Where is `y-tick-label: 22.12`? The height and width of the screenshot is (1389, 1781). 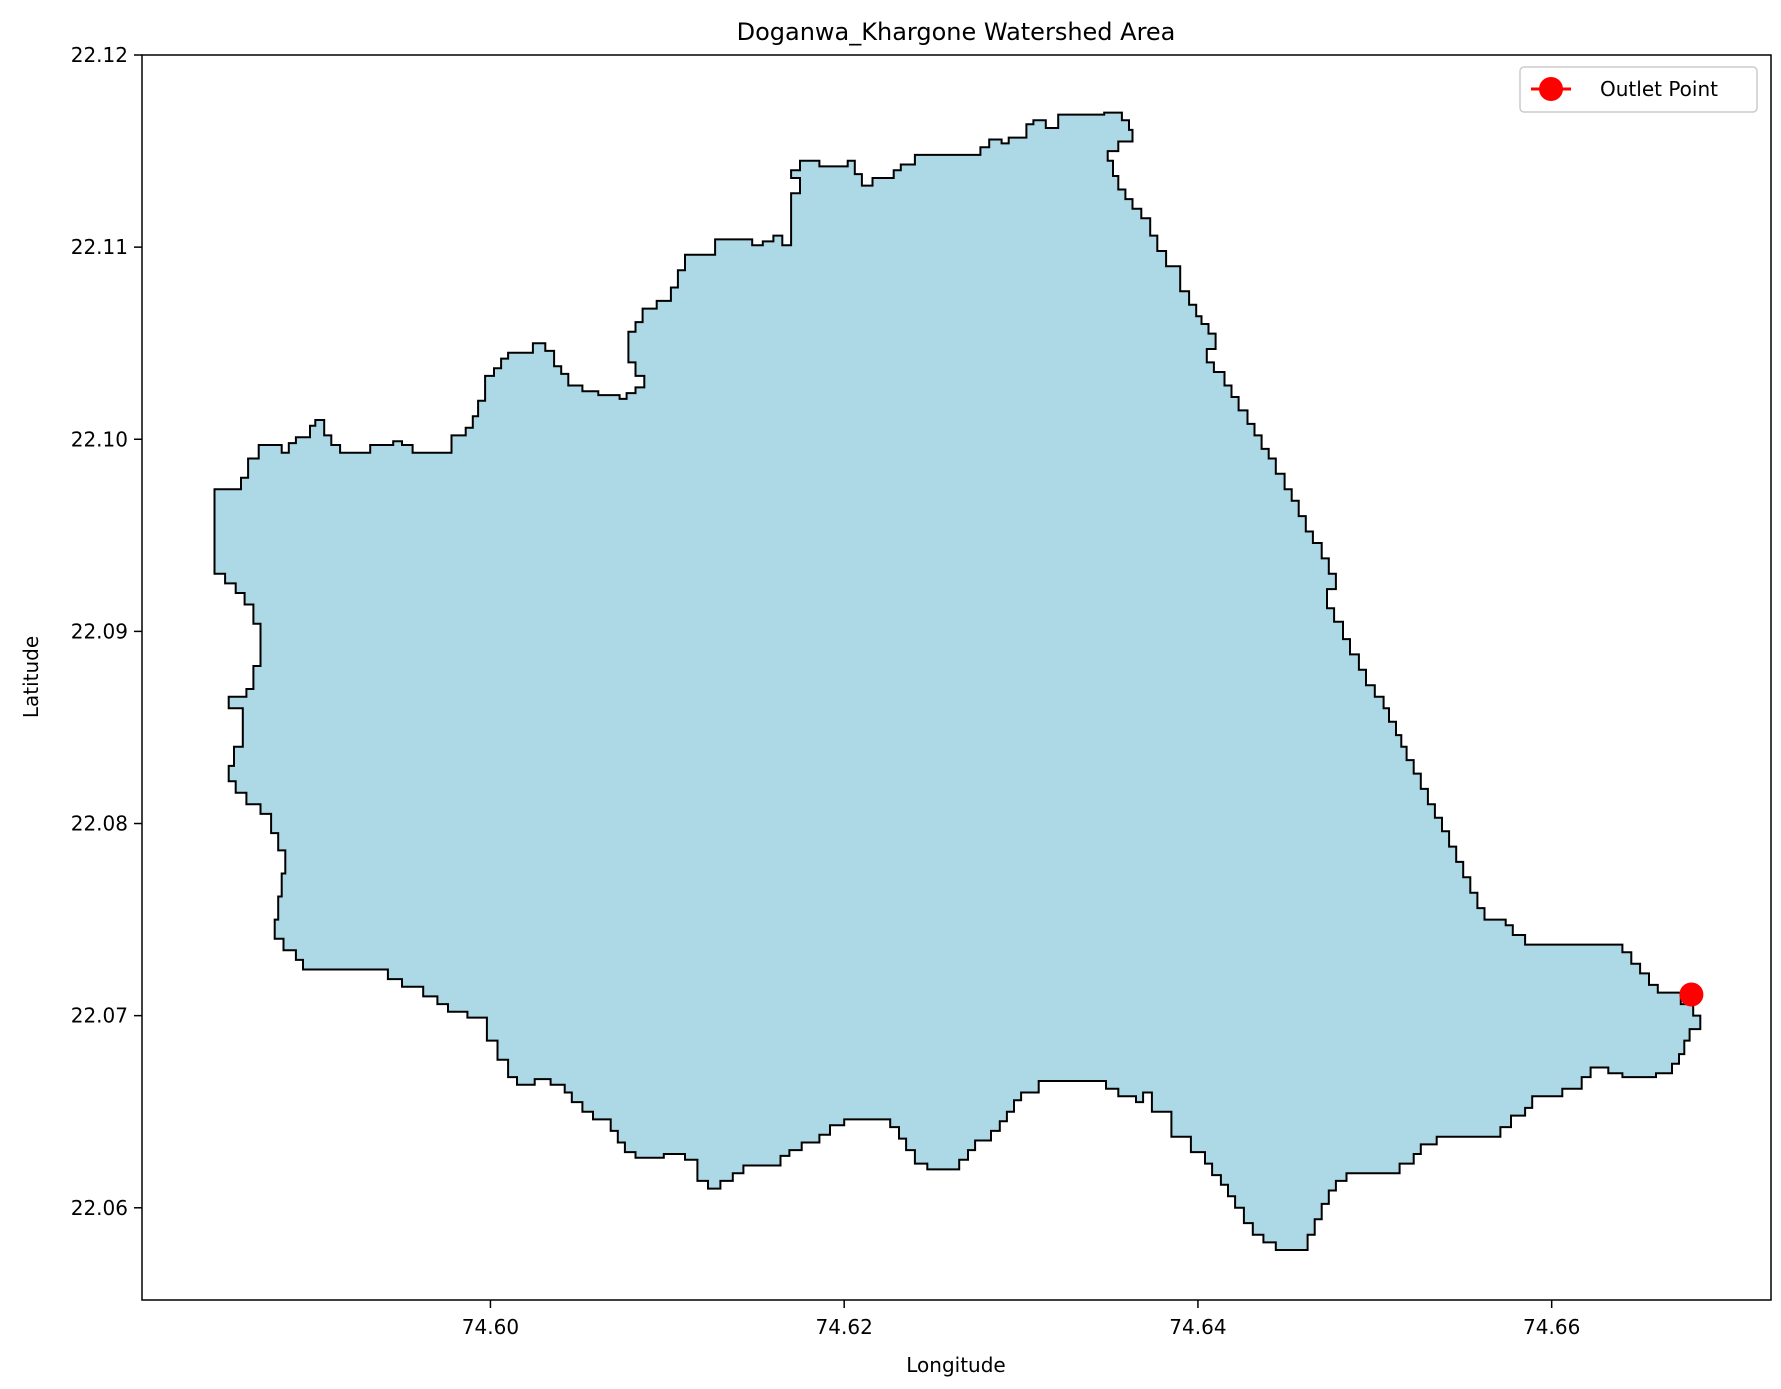
y-tick-label: 22.12 is located at coordinates (99, 55).